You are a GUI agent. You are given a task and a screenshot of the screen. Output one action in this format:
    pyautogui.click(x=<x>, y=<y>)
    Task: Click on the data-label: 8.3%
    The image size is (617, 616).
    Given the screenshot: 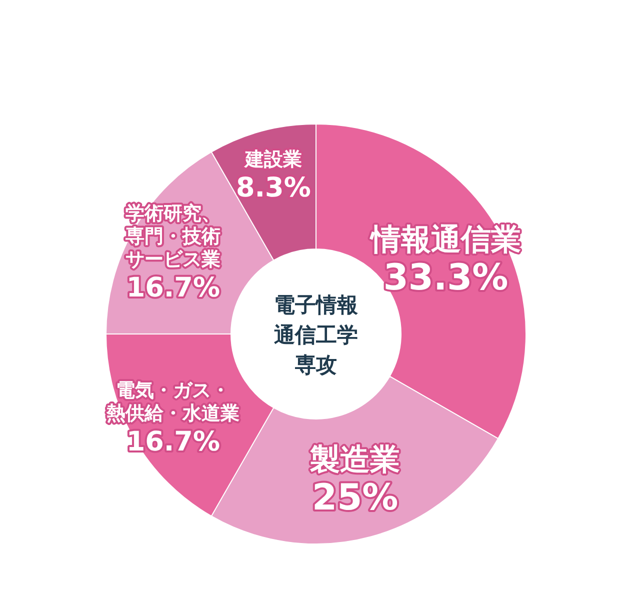 What is the action you would take?
    pyautogui.click(x=273, y=188)
    